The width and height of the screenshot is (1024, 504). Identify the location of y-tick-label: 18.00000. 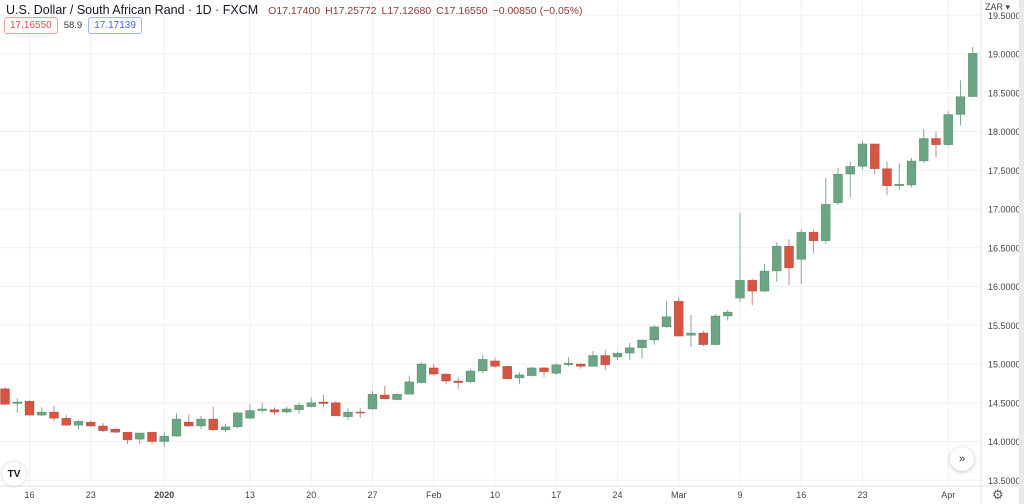
(1006, 132).